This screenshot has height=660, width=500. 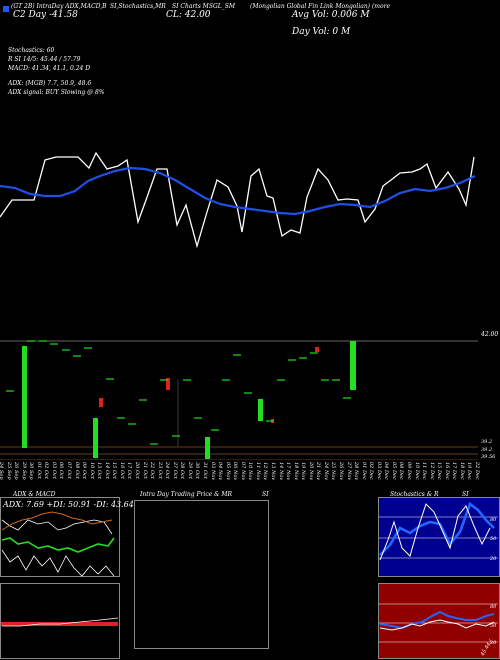 I want to click on date-tick-label: 08 Oct, so click(x=76, y=470).